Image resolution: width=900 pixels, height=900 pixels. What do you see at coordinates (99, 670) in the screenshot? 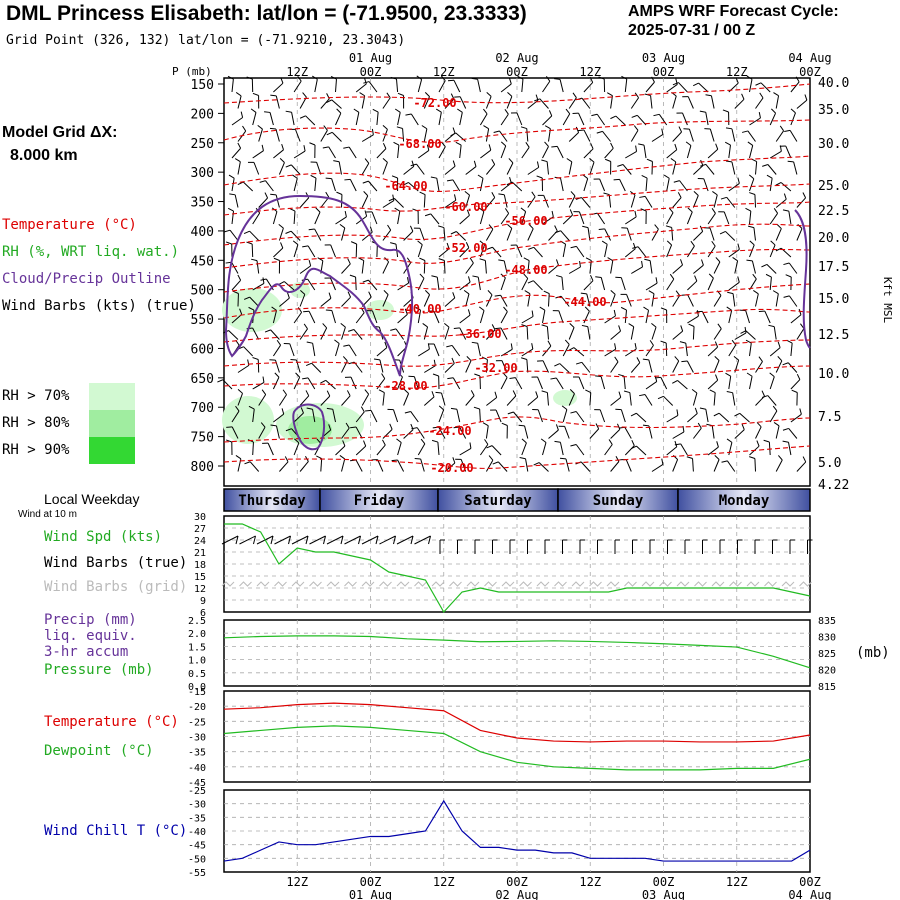
I see `pressure-legend: Pressure (mb)` at bounding box center [99, 670].